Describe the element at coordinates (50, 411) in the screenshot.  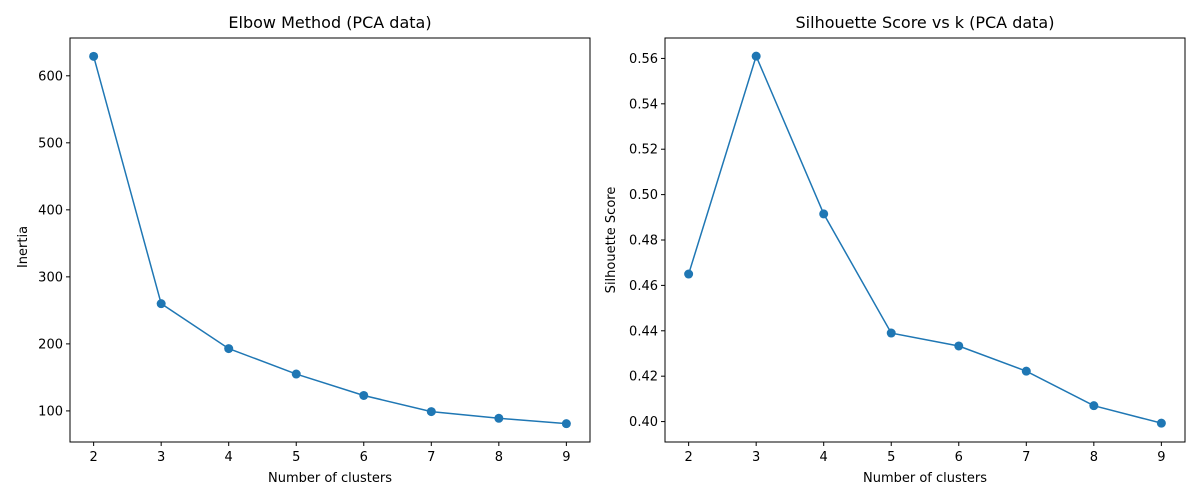
I see `y-tick-label: 100` at that location.